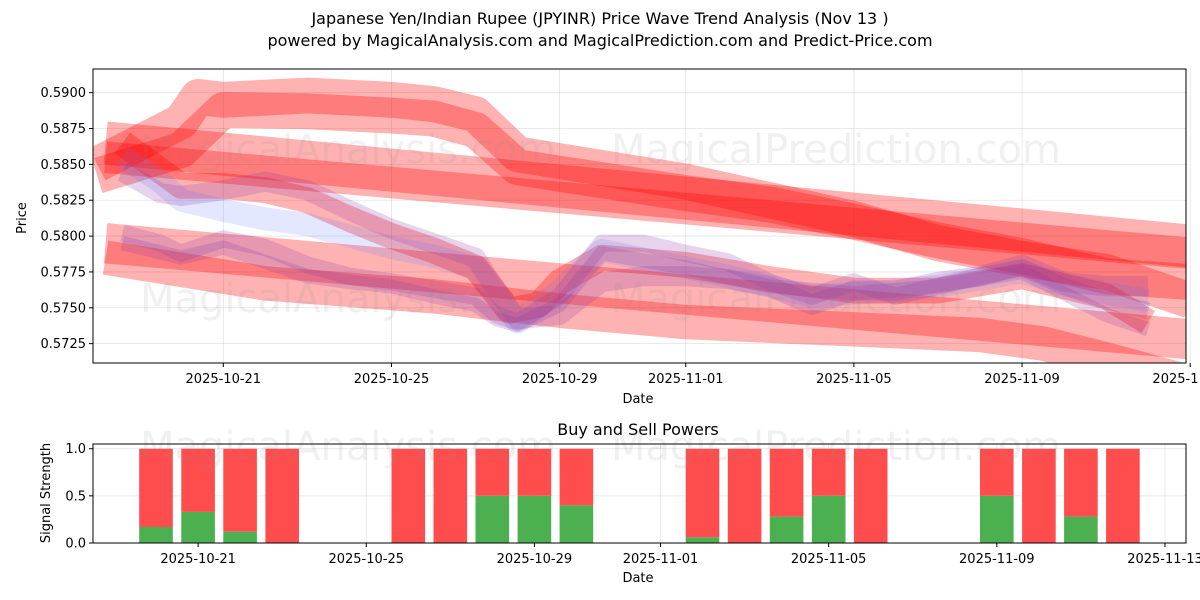  I want to click on price-y-tick-label: 0.5850, so click(64, 165).